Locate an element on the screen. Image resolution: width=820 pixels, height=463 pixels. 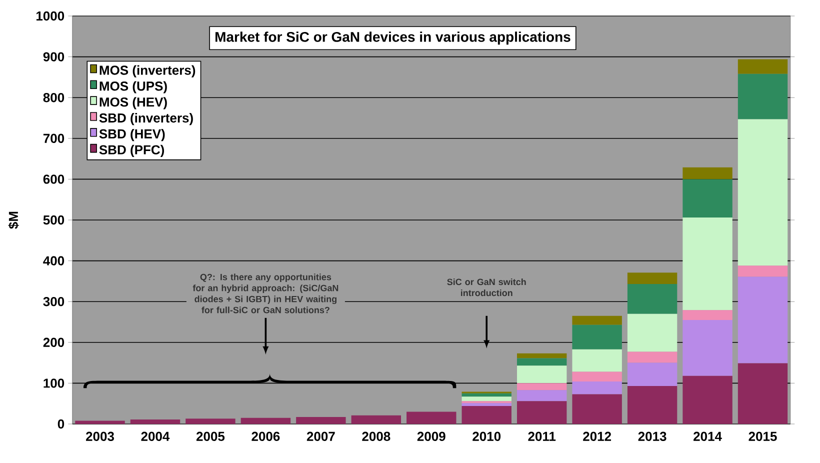
legend-label: SBD (HEV) is located at coordinates (132, 135).